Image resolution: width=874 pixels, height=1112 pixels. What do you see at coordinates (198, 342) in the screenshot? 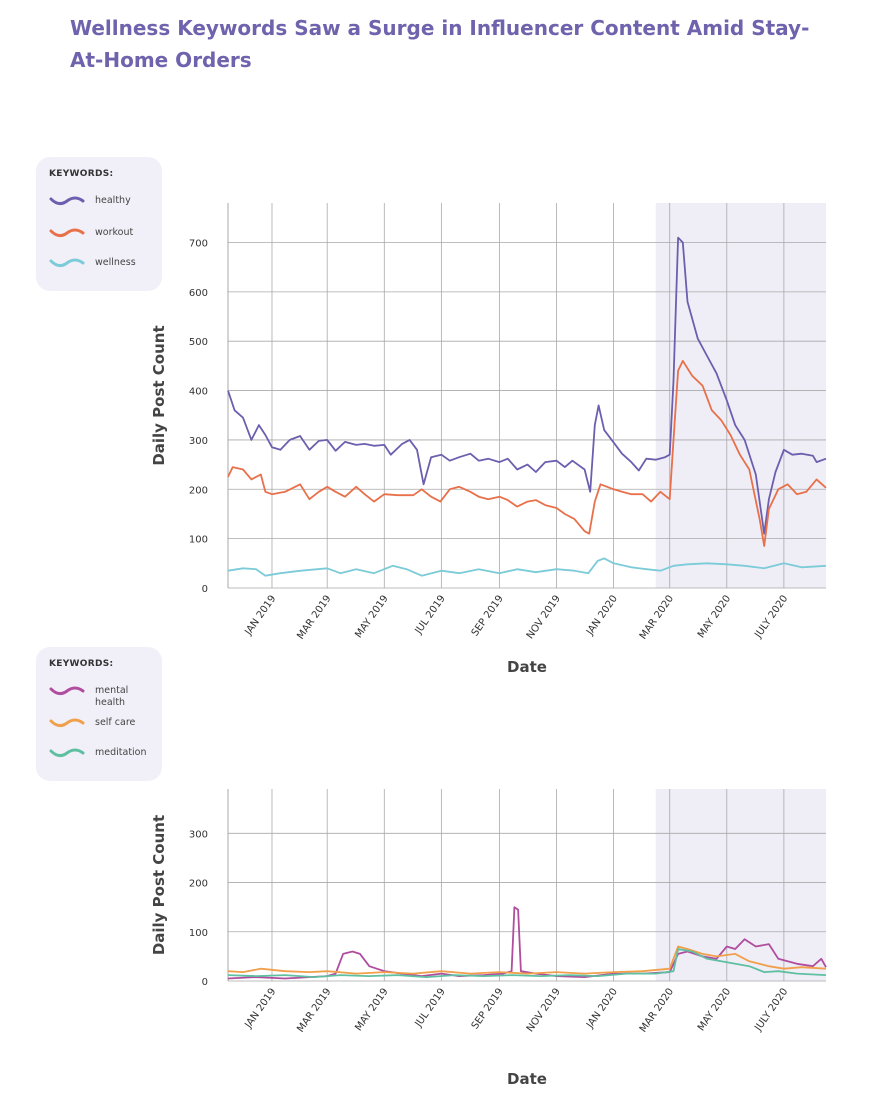
I see `y-tick-label: 500` at bounding box center [198, 342].